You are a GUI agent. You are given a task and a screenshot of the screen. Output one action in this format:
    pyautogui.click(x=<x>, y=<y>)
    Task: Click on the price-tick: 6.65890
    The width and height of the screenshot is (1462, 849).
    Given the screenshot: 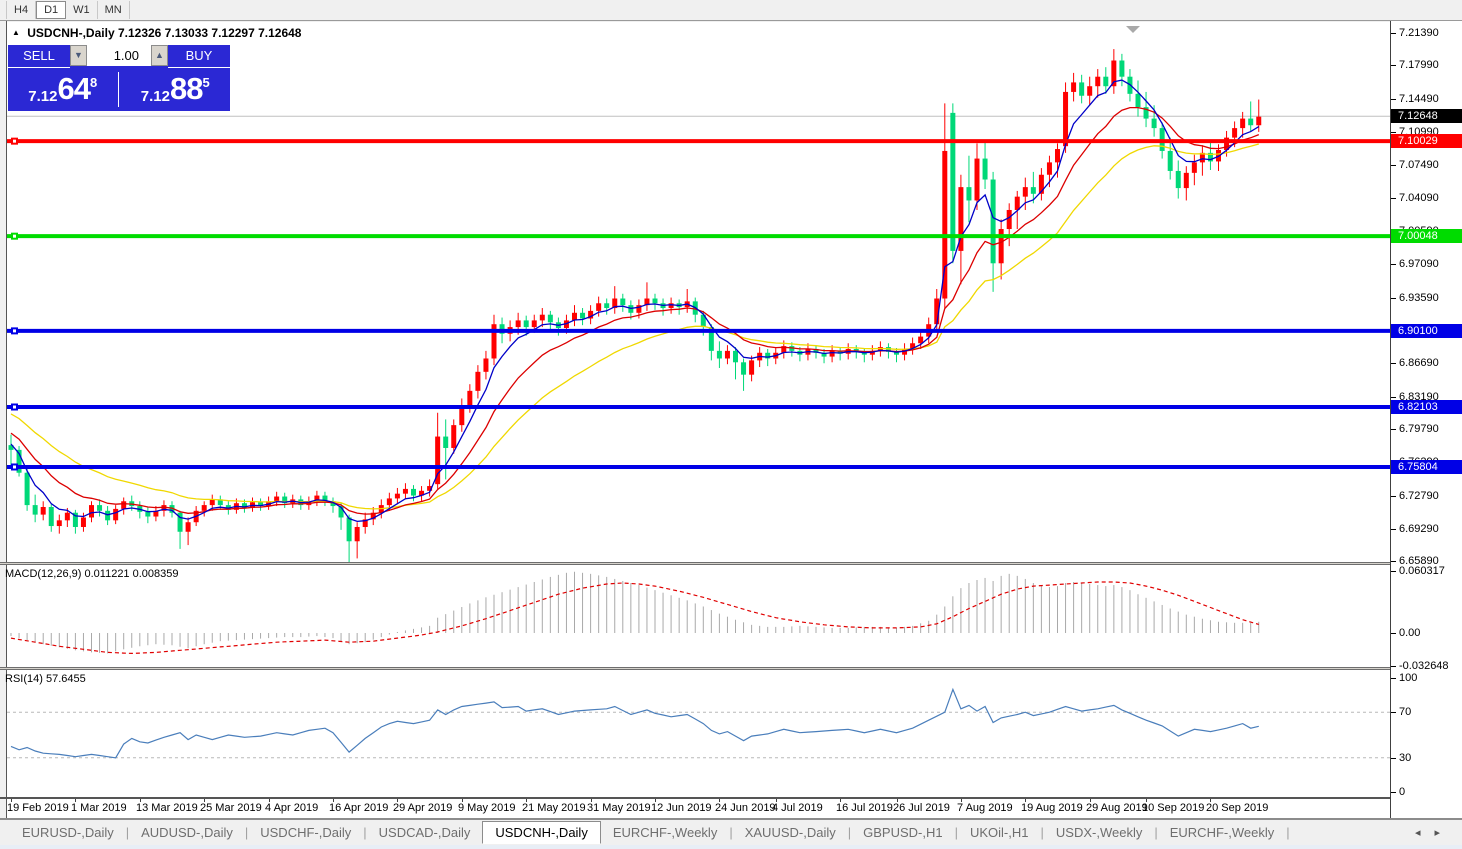 What is the action you would take?
    pyautogui.click(x=1415, y=561)
    